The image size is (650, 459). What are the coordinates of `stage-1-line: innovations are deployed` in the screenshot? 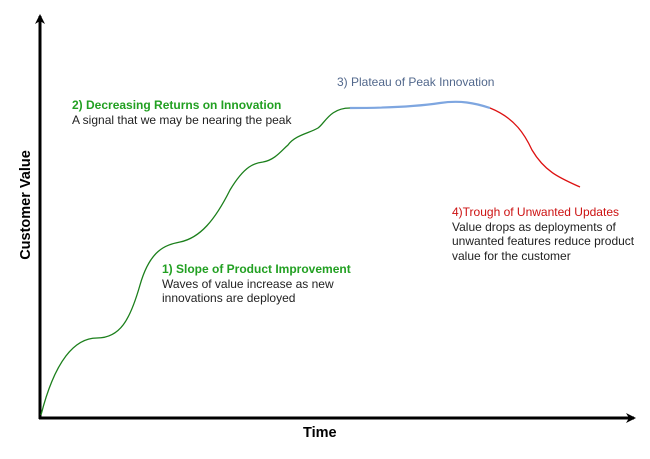 It's located at (229, 298).